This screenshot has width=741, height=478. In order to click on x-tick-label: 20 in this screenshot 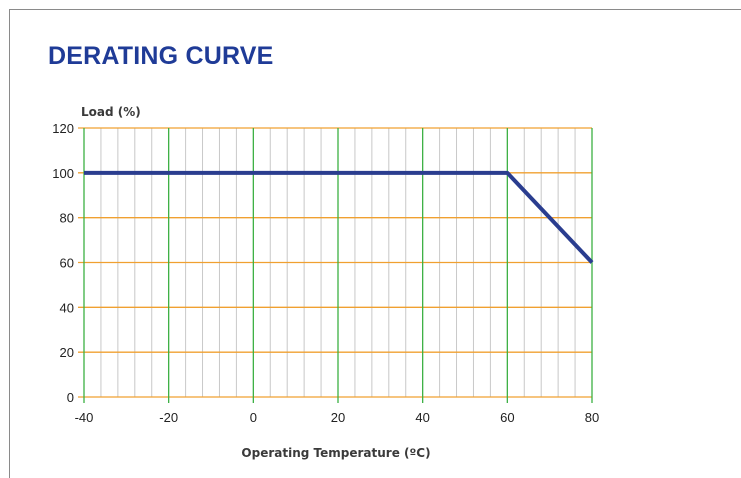, I will do `click(338, 417)`.